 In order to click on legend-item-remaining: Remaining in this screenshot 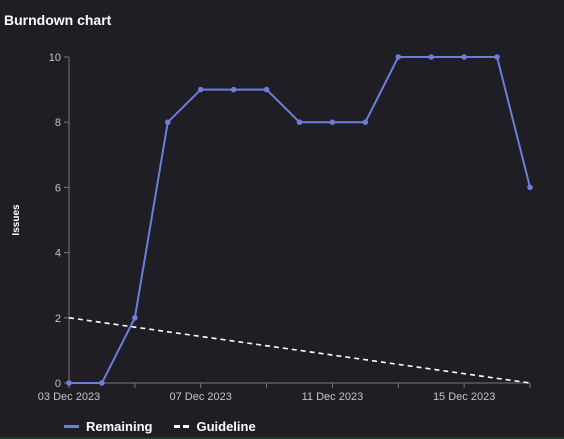, I will do `click(108, 426)`.